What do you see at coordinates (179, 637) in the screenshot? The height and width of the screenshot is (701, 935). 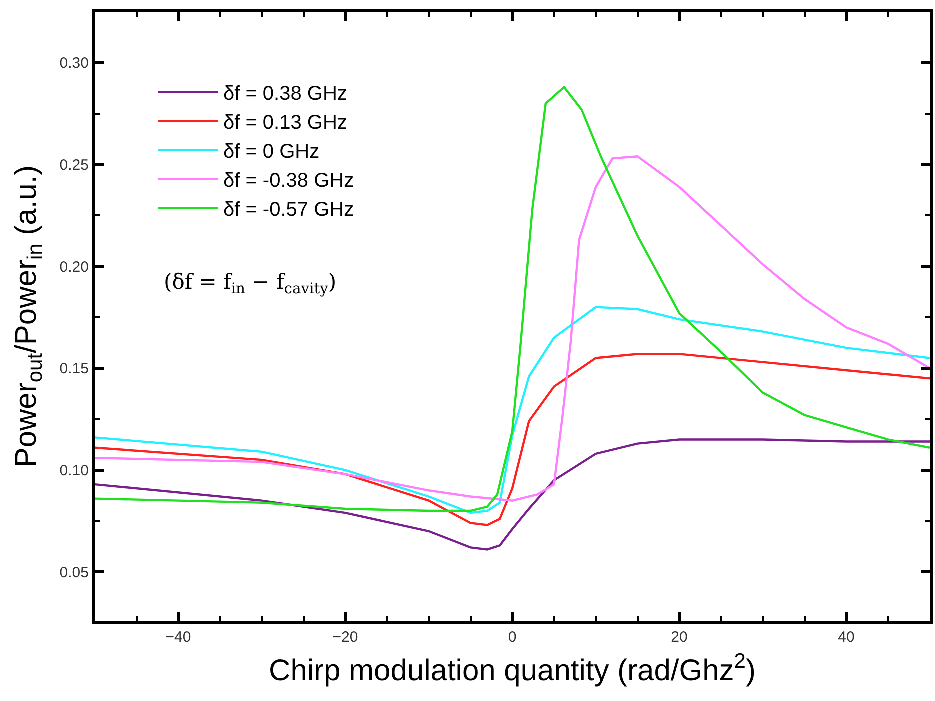 I see `x-tick-label: −40` at bounding box center [179, 637].